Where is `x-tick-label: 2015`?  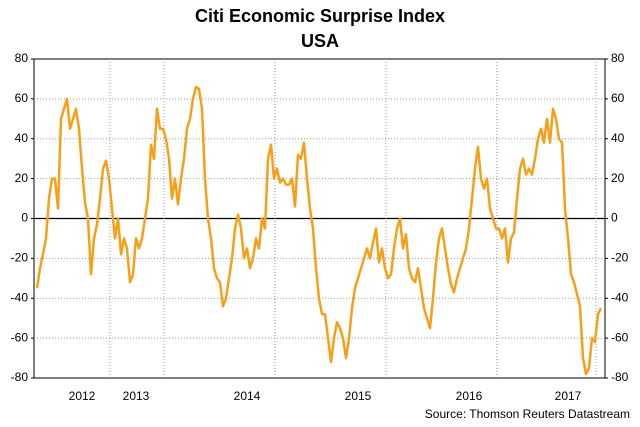 x-tick-label: 2015 is located at coordinates (358, 396).